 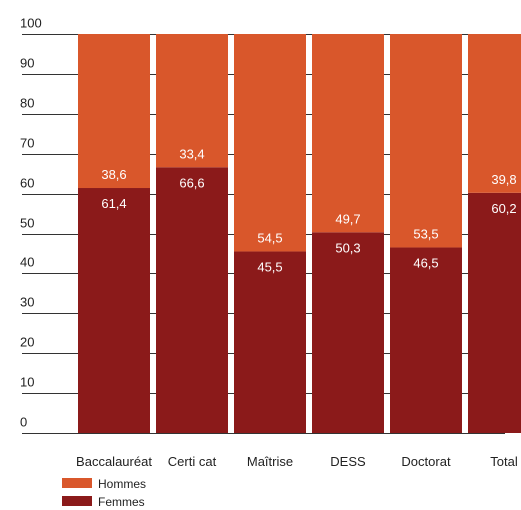 I want to click on y-axis-tick-labels: 0 10 20 30 40 50 60 70 80 90 100, so click(x=31, y=223).